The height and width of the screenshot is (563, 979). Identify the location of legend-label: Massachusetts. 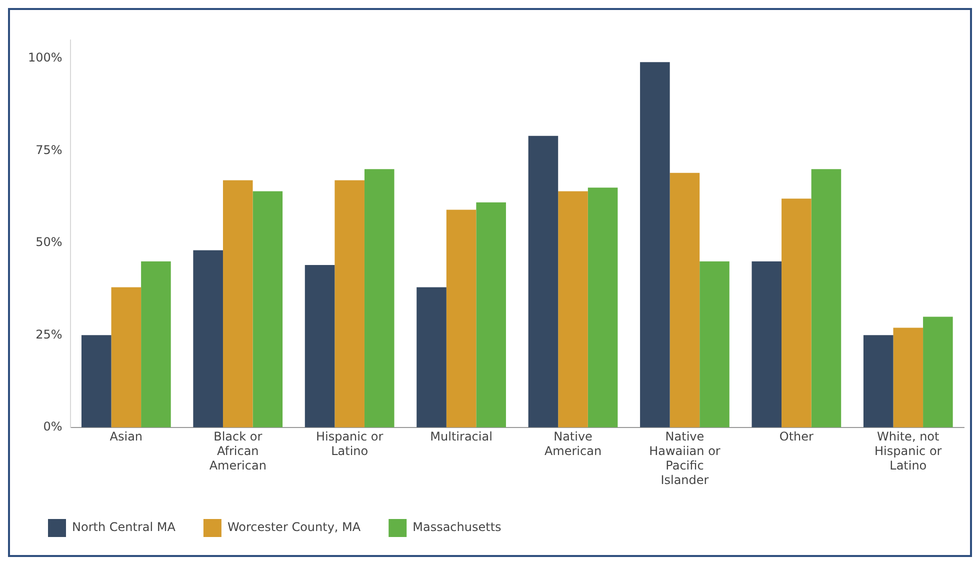
(457, 527).